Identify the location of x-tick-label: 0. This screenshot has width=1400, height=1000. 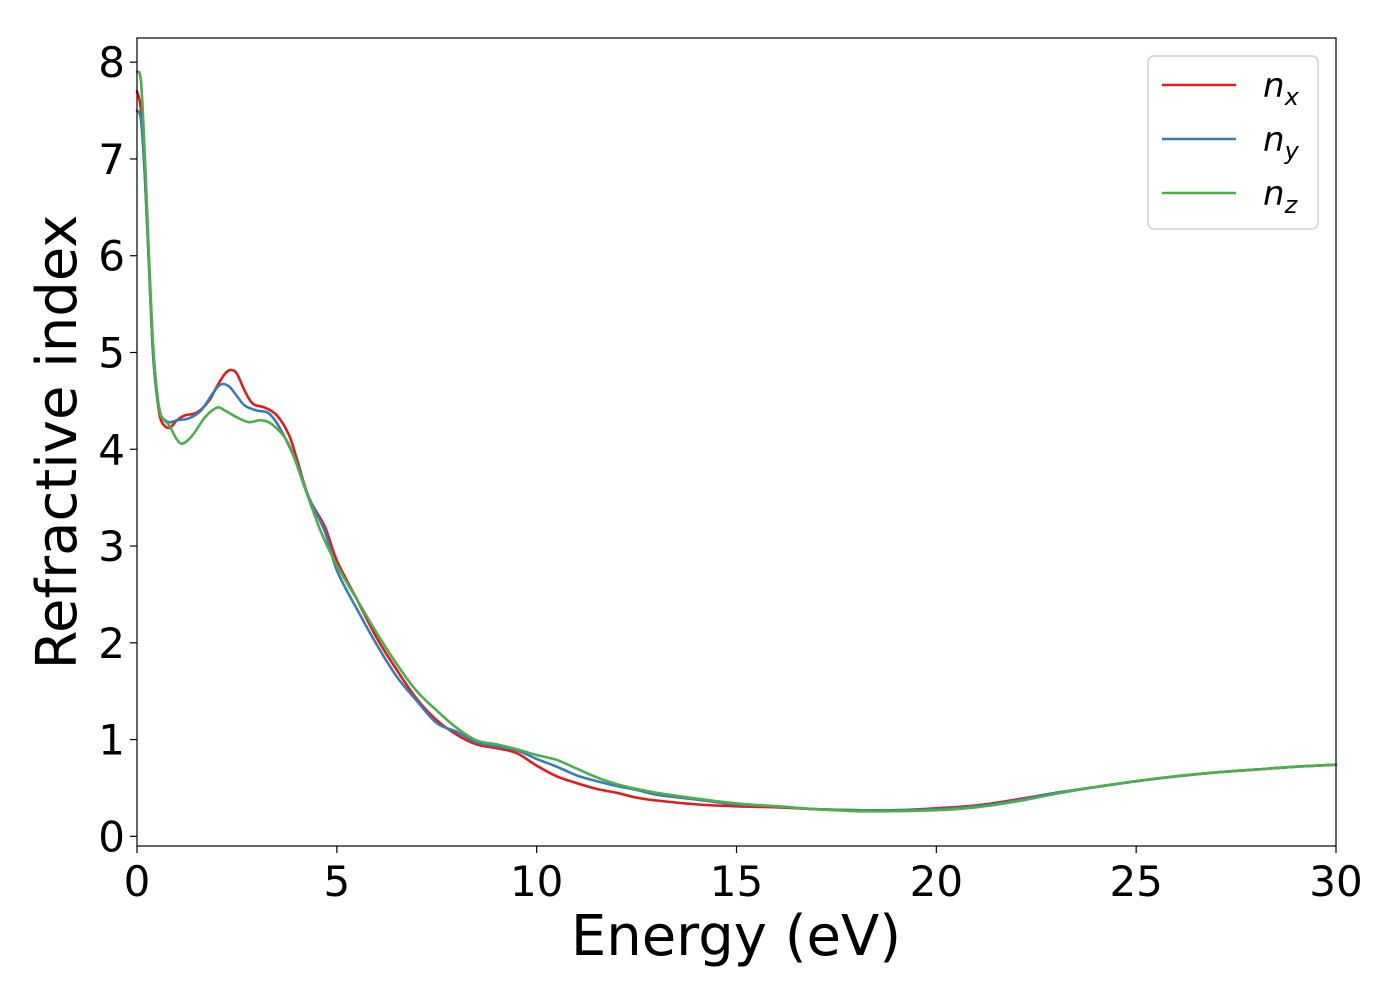
(137, 881).